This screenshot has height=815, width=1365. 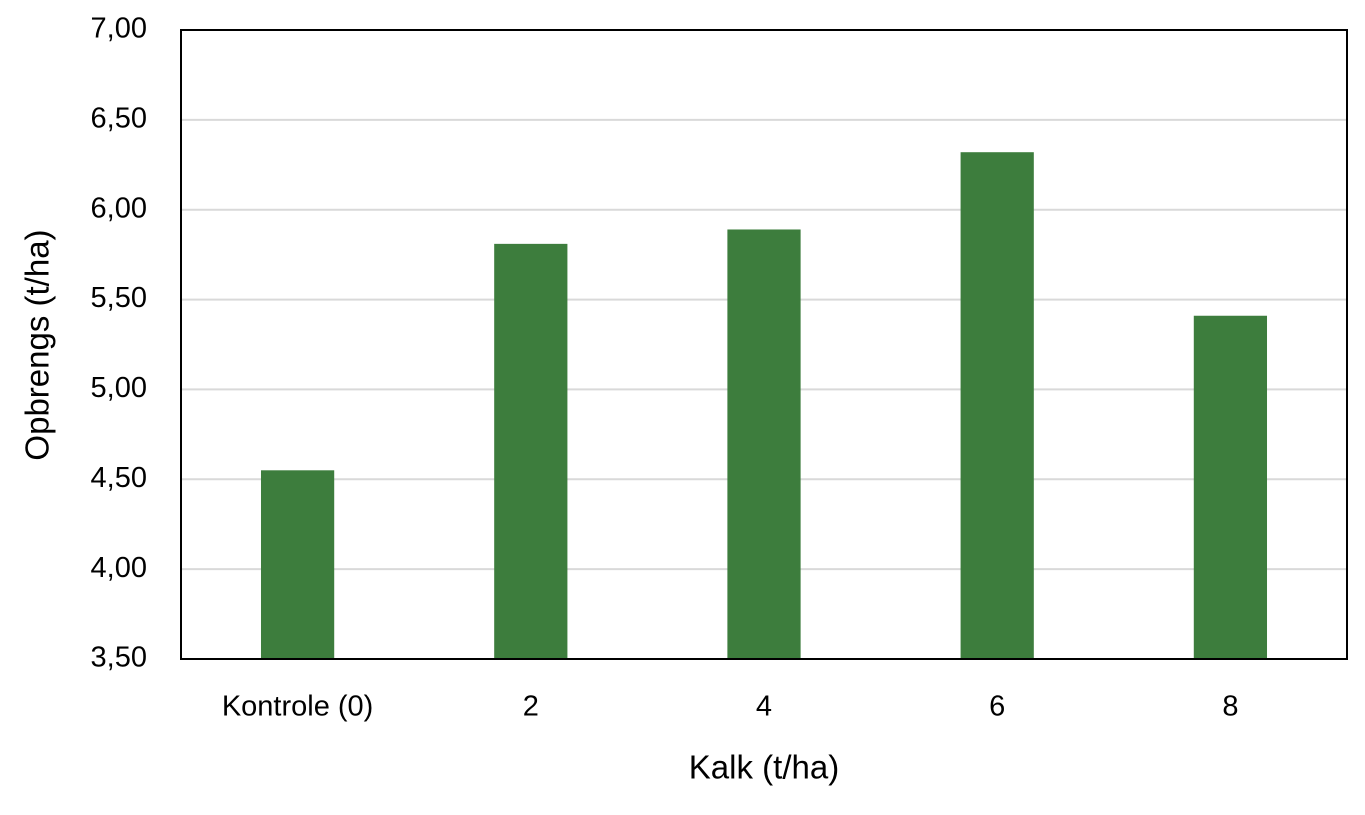 What do you see at coordinates (119, 388) in the screenshot?
I see `y-tick-label: 5,00` at bounding box center [119, 388].